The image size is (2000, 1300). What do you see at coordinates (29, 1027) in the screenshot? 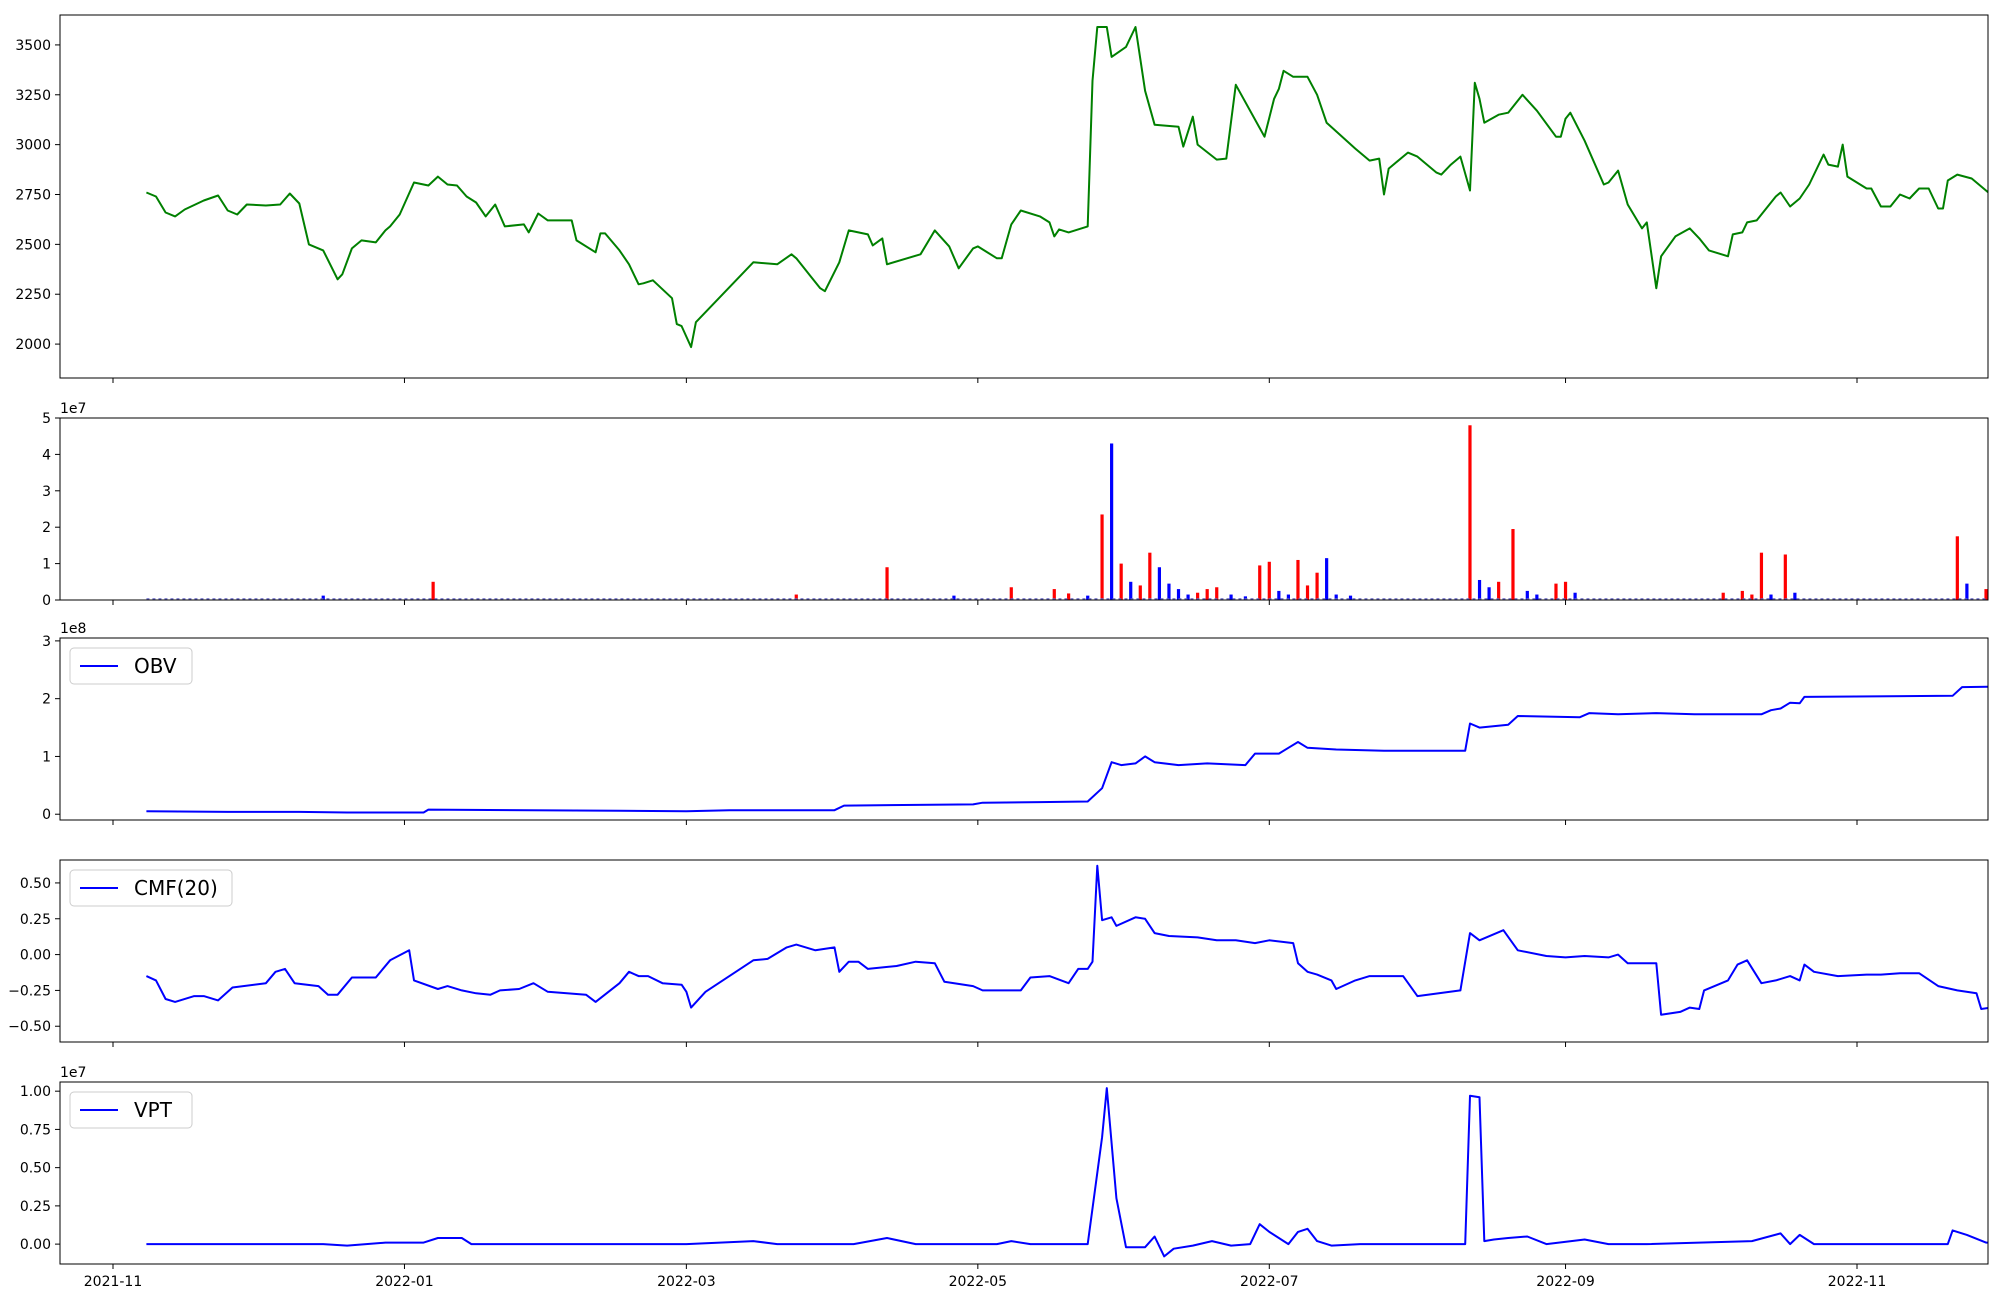
I see `y-tick-label: −0.50` at bounding box center [29, 1027].